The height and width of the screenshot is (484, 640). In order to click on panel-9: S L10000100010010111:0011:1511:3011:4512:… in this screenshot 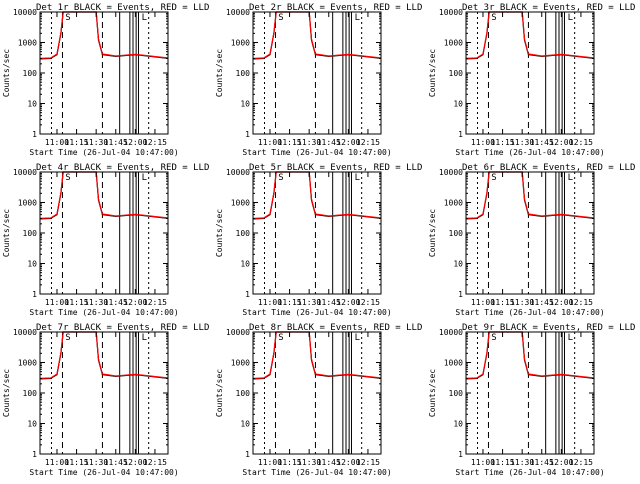, I will do `click(531, 400)`.